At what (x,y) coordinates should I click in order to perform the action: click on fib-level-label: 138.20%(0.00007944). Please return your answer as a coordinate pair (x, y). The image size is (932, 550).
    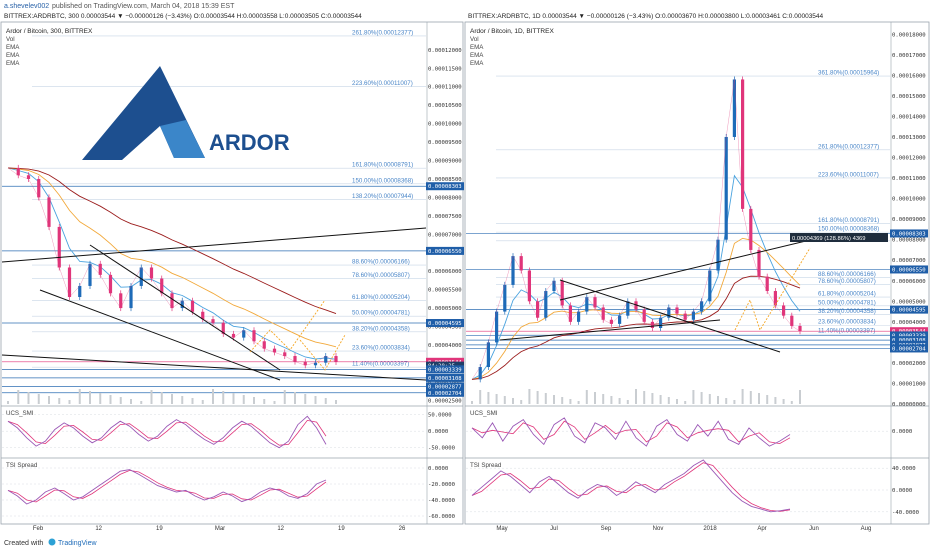
    Looking at the image, I should click on (382, 196).